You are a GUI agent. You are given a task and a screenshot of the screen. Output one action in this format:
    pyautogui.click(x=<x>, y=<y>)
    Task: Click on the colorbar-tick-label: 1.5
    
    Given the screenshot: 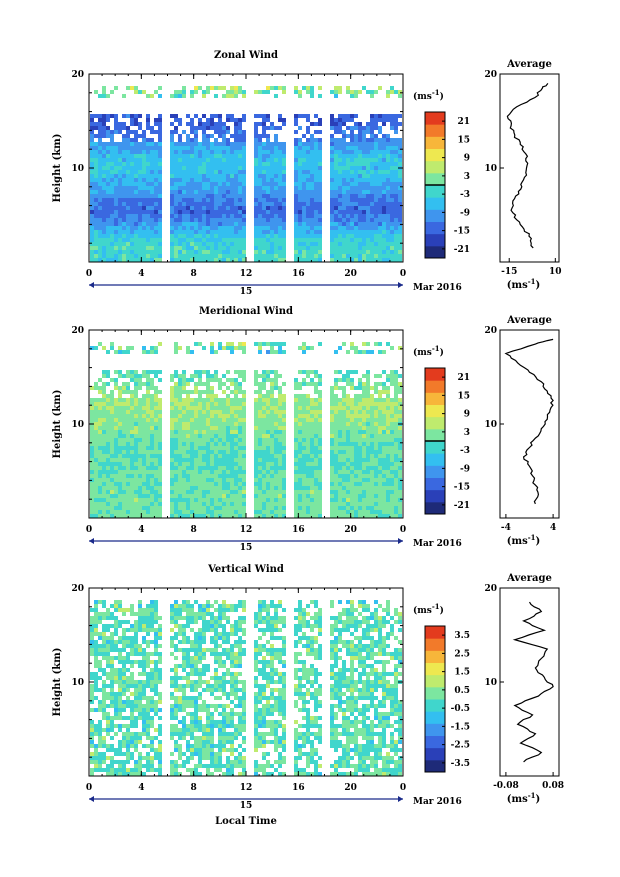 What is the action you would take?
    pyautogui.click(x=462, y=673)
    